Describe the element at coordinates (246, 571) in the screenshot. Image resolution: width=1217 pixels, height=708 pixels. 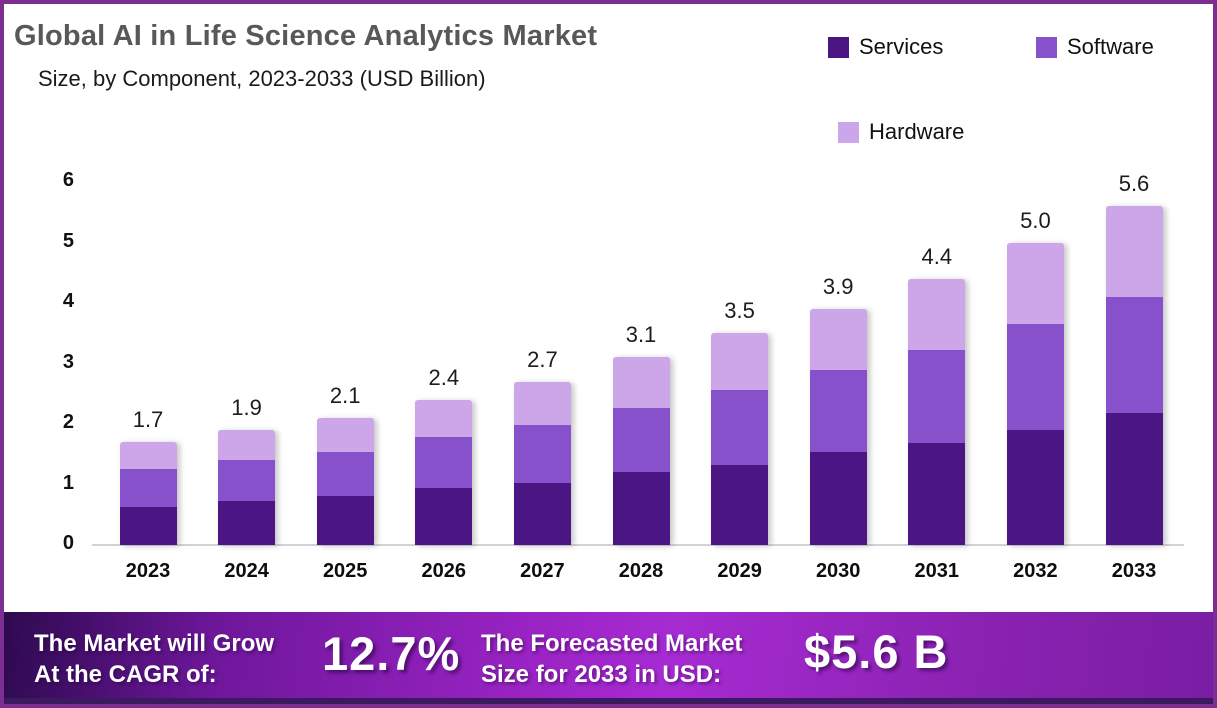
I see `x-tick-label-2024: 2024` at that location.